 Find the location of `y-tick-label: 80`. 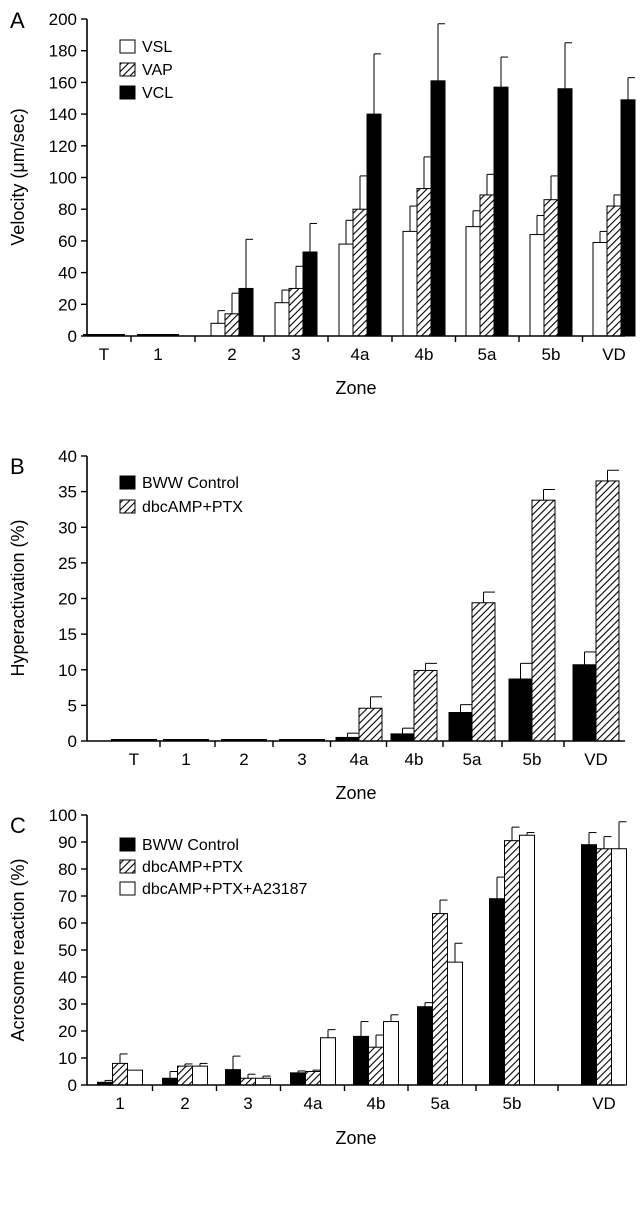

y-tick-label: 80 is located at coordinates (67, 209).